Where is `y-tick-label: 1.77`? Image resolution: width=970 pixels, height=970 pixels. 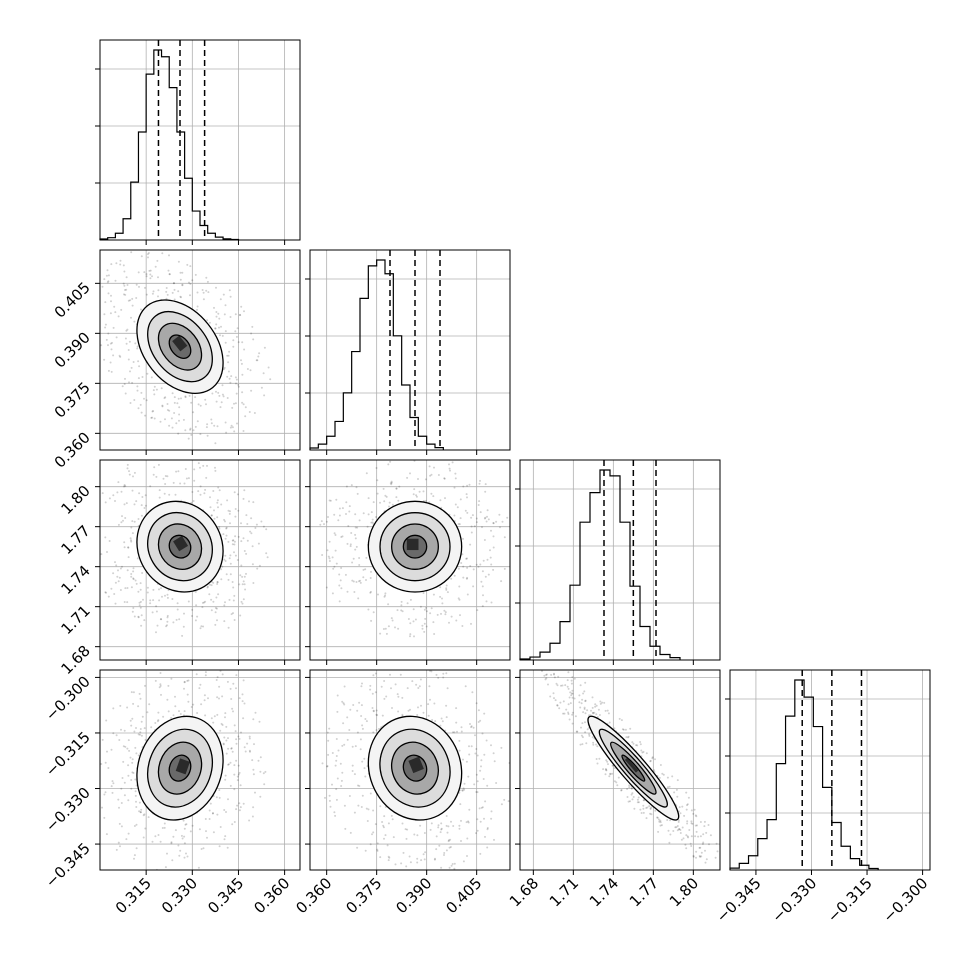
y-tick-label: 1.77 is located at coordinates (75, 540).